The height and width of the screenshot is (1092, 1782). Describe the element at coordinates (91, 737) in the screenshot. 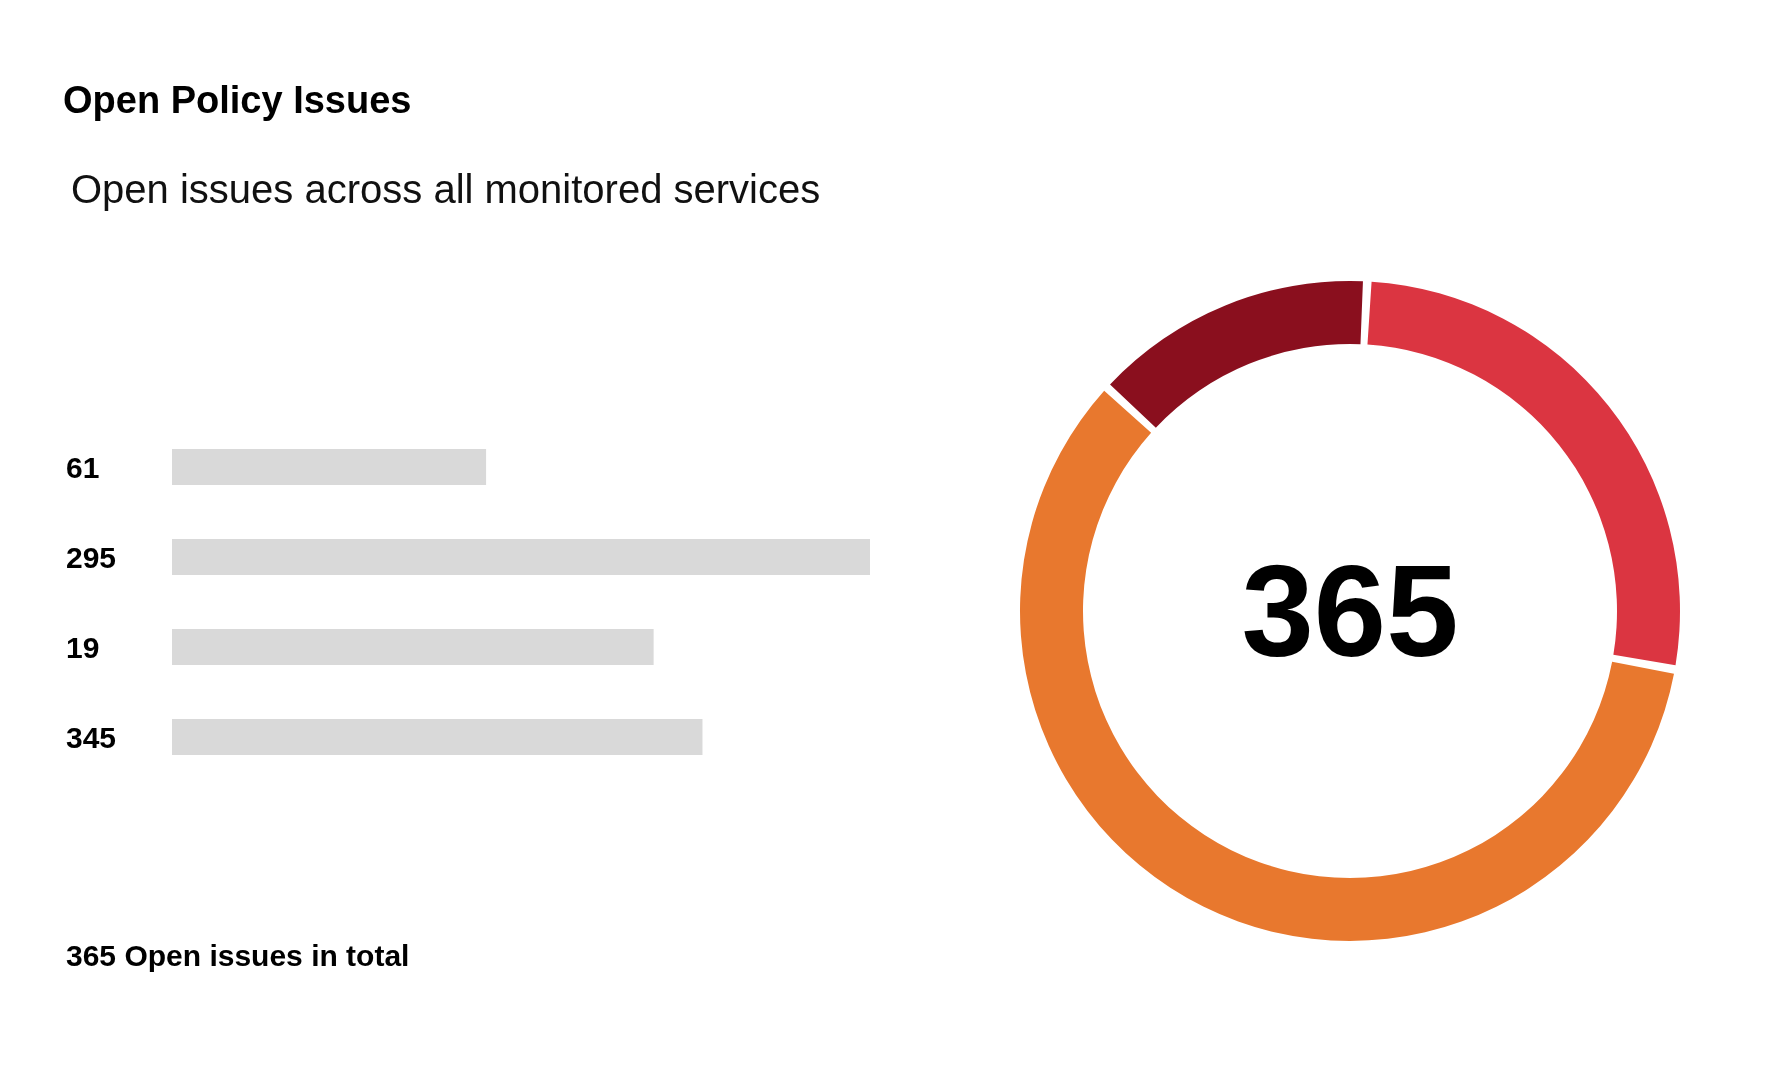

I see `y-tick-label: 345` at that location.